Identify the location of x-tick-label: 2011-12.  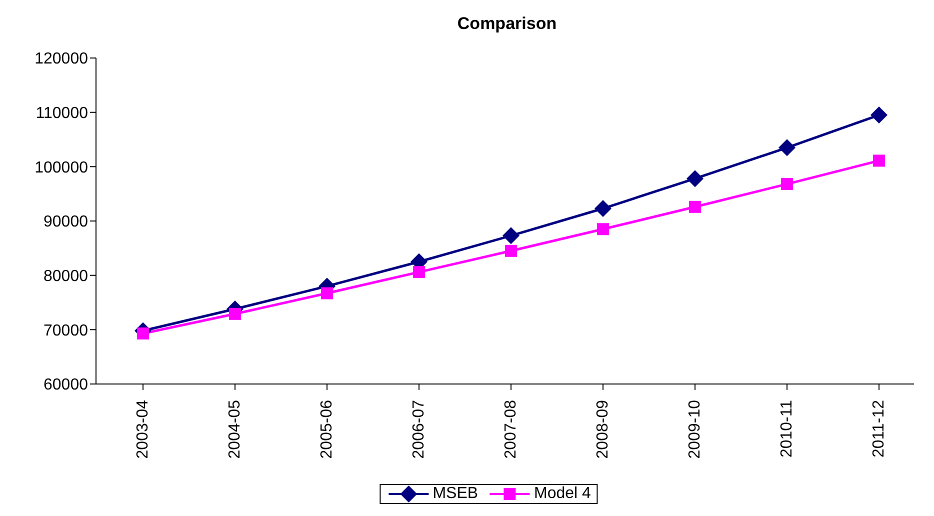
(879, 429).